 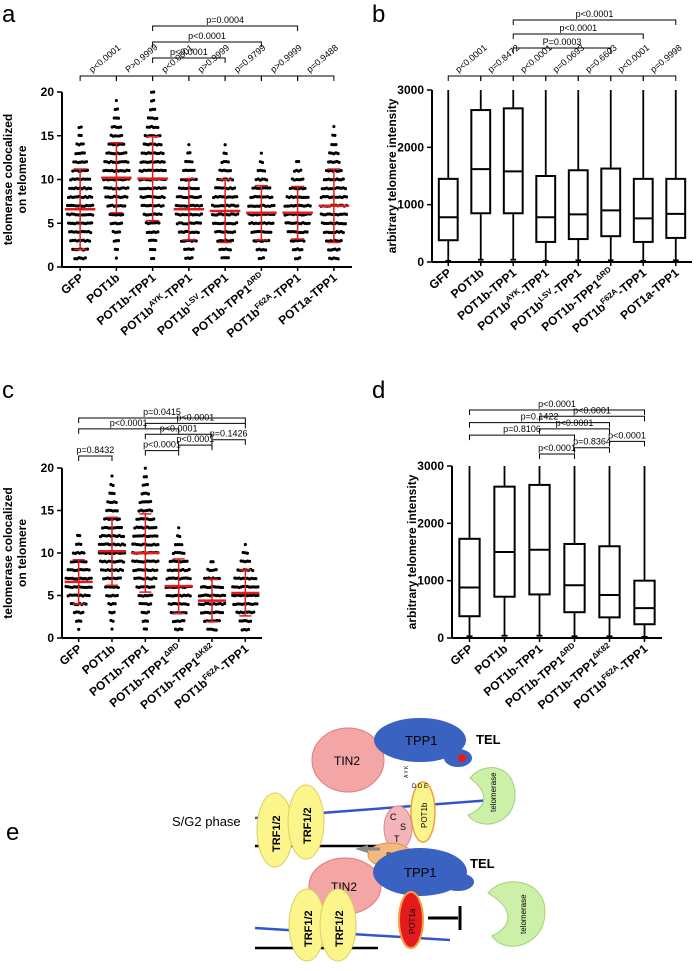 What do you see at coordinates (410, 205) in the screenshot?
I see `y-tick-label: 1000` at bounding box center [410, 205].